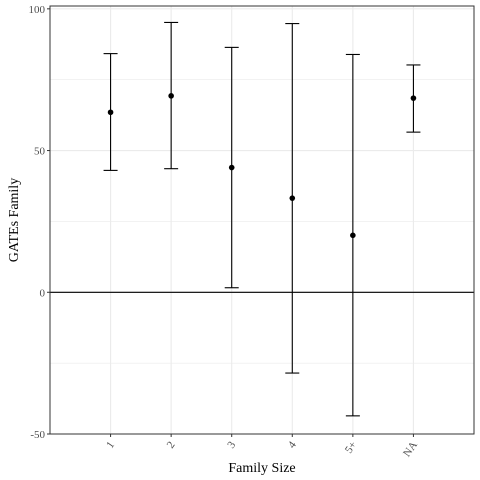  Describe the element at coordinates (353, 235) in the screenshot. I see `estimate-point-5+` at that location.